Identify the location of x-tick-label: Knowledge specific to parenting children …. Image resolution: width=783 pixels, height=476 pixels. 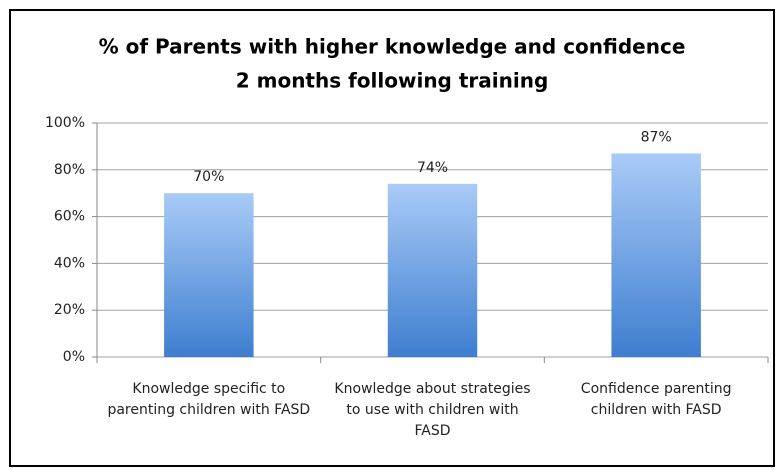
(208, 399).